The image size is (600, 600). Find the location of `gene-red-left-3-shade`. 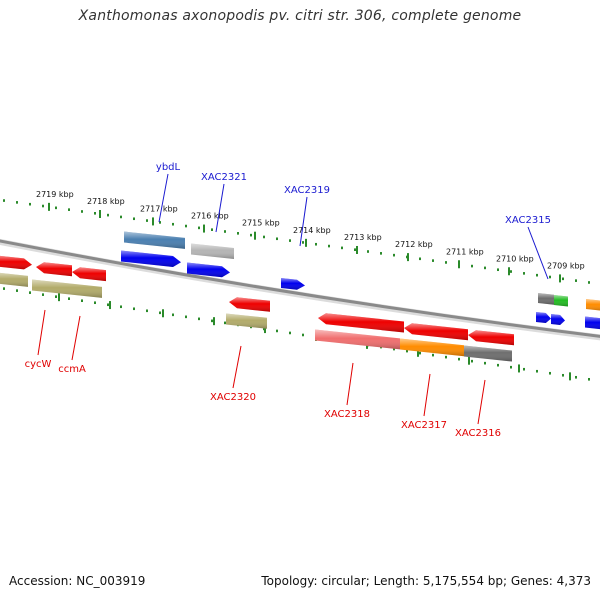

gene-red-left-3-shade is located at coordinates (89, 274).